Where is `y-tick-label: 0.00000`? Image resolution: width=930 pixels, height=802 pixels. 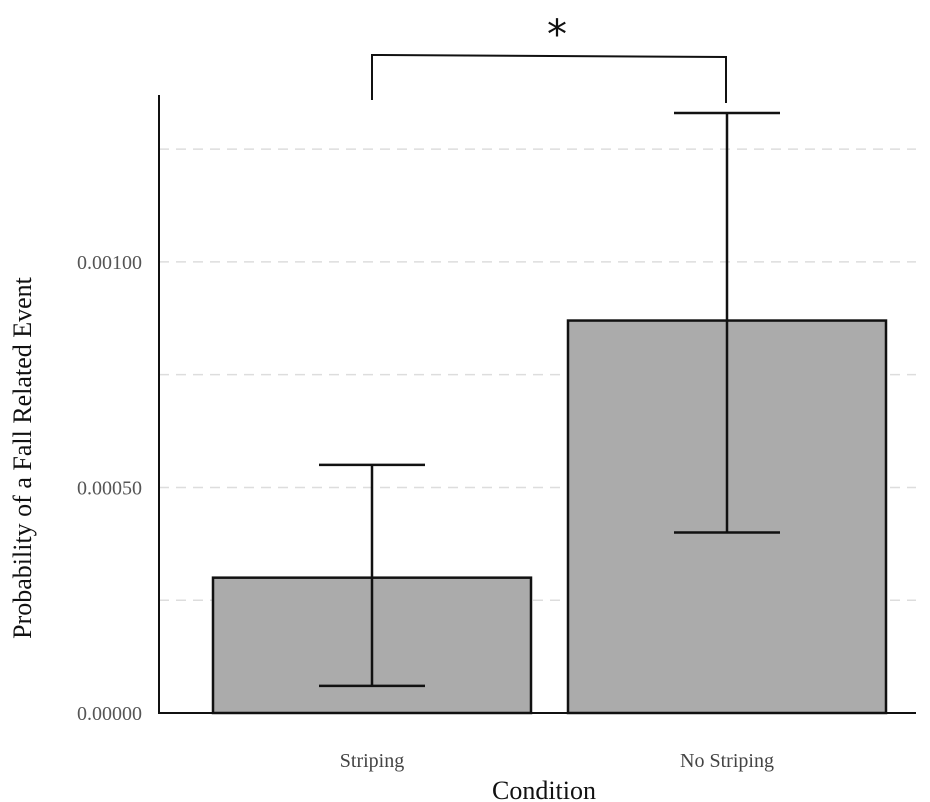
y-tick-label: 0.00000 is located at coordinates (109, 714).